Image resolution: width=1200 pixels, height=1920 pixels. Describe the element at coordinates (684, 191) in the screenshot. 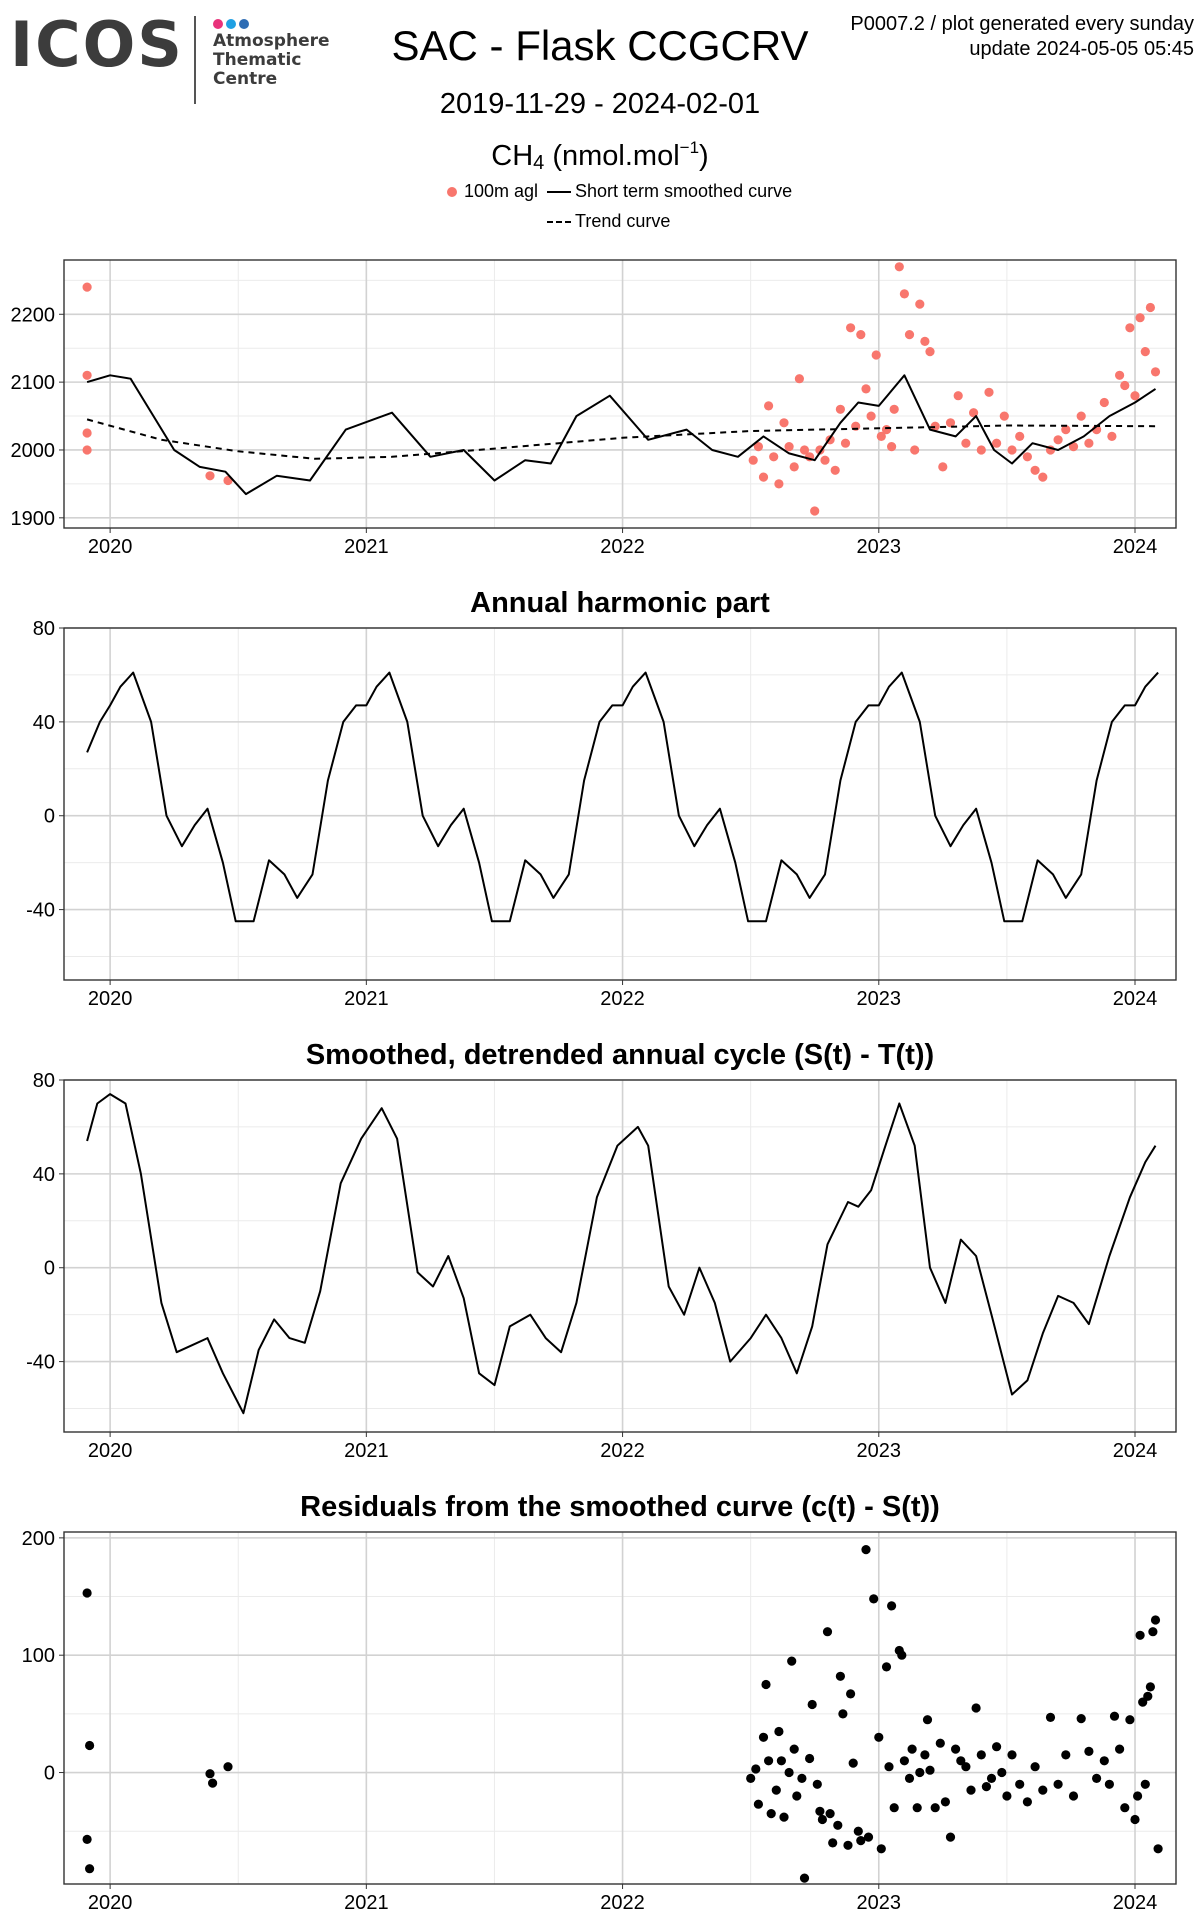

I see `legend-label: Short term smoothed curve` at that location.